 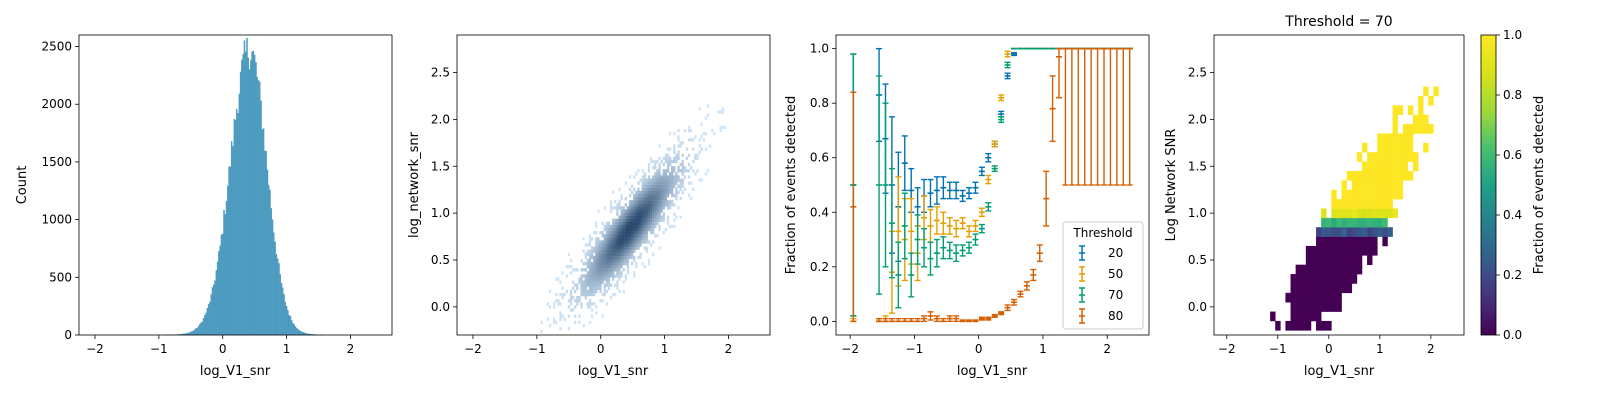 What do you see at coordinates (1512, 95) in the screenshot?
I see `colorbar-tick-label: 0.8` at bounding box center [1512, 95].